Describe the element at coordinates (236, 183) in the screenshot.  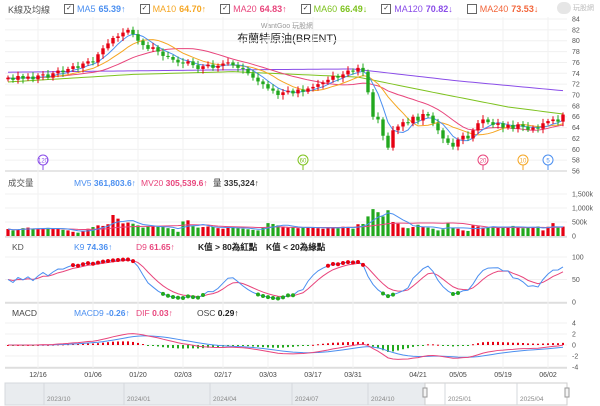
I see `volume-value-legend: 量 335,324↑` at that location.